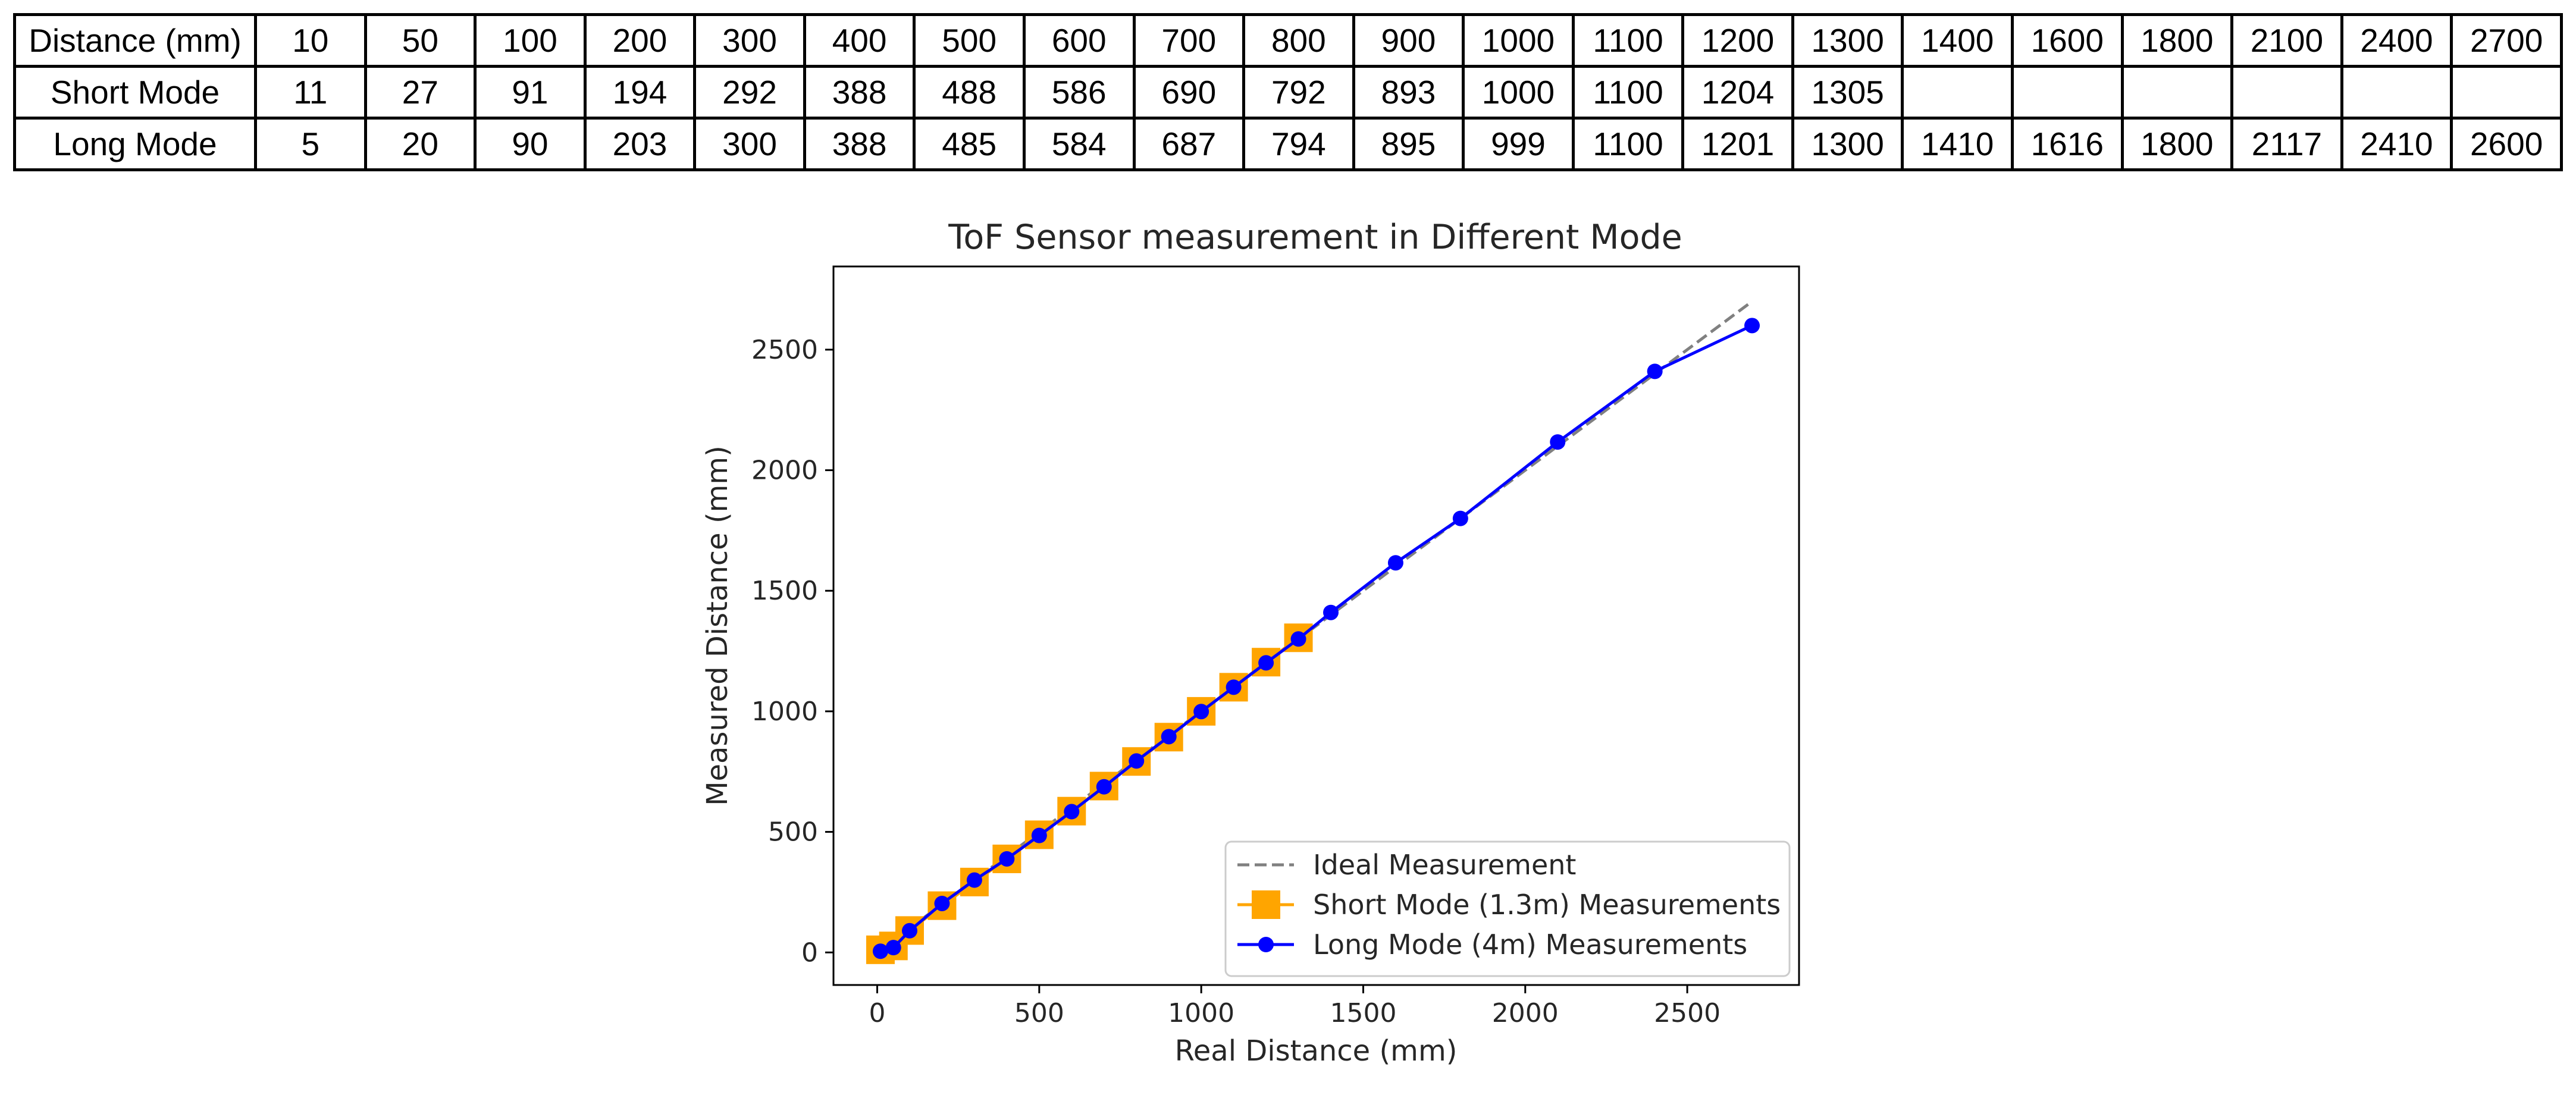  Describe the element at coordinates (792, 651) in the screenshot. I see `y-axis-ticks: 0 500 1000 1500 2000 2500` at that location.